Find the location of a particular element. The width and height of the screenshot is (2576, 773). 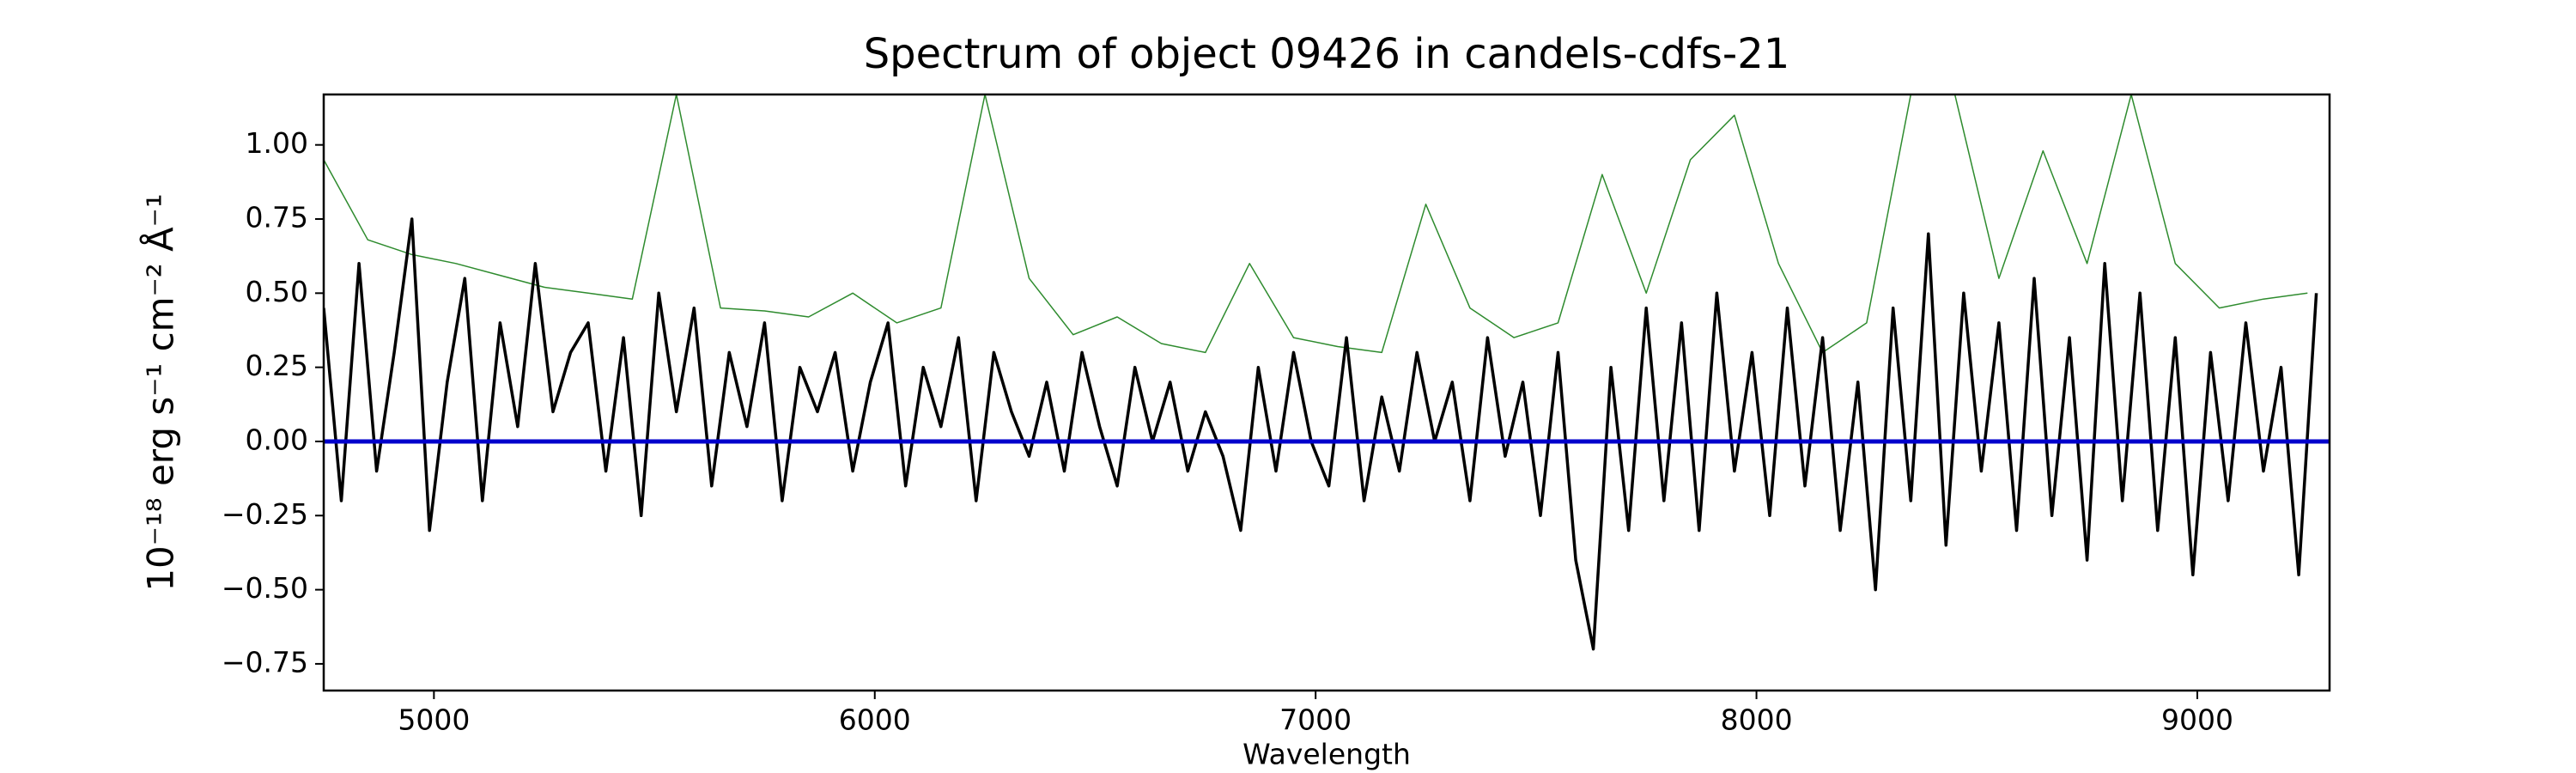

y-tick-label: −0.25 is located at coordinates (265, 514).